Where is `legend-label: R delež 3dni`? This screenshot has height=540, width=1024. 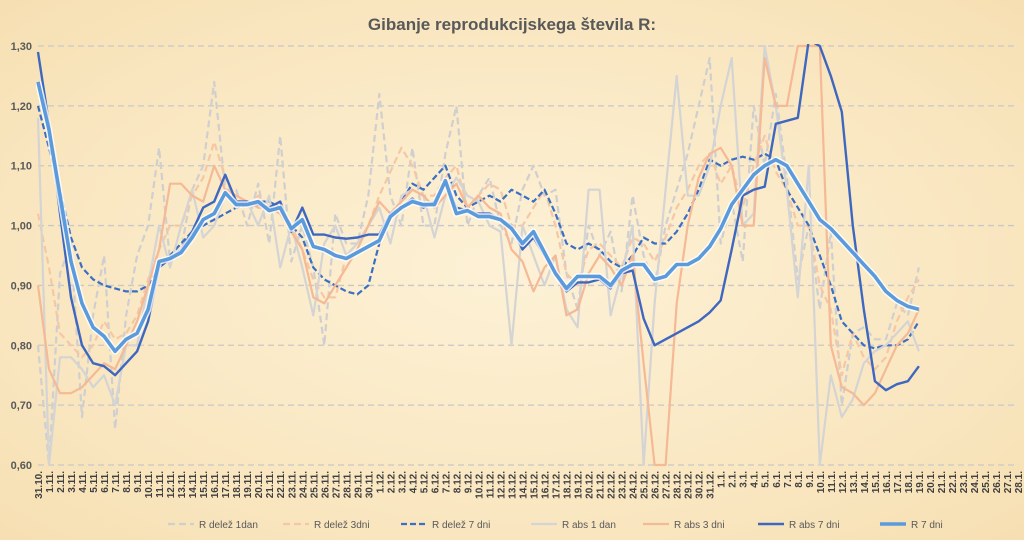 legend-label: R delež 3dni is located at coordinates (342, 525).